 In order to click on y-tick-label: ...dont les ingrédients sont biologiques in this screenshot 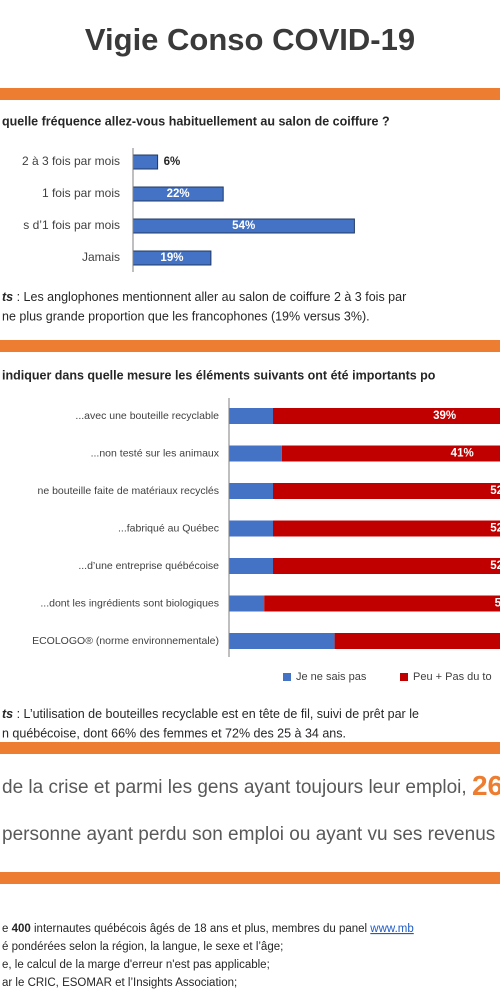, I will do `click(129, 603)`.